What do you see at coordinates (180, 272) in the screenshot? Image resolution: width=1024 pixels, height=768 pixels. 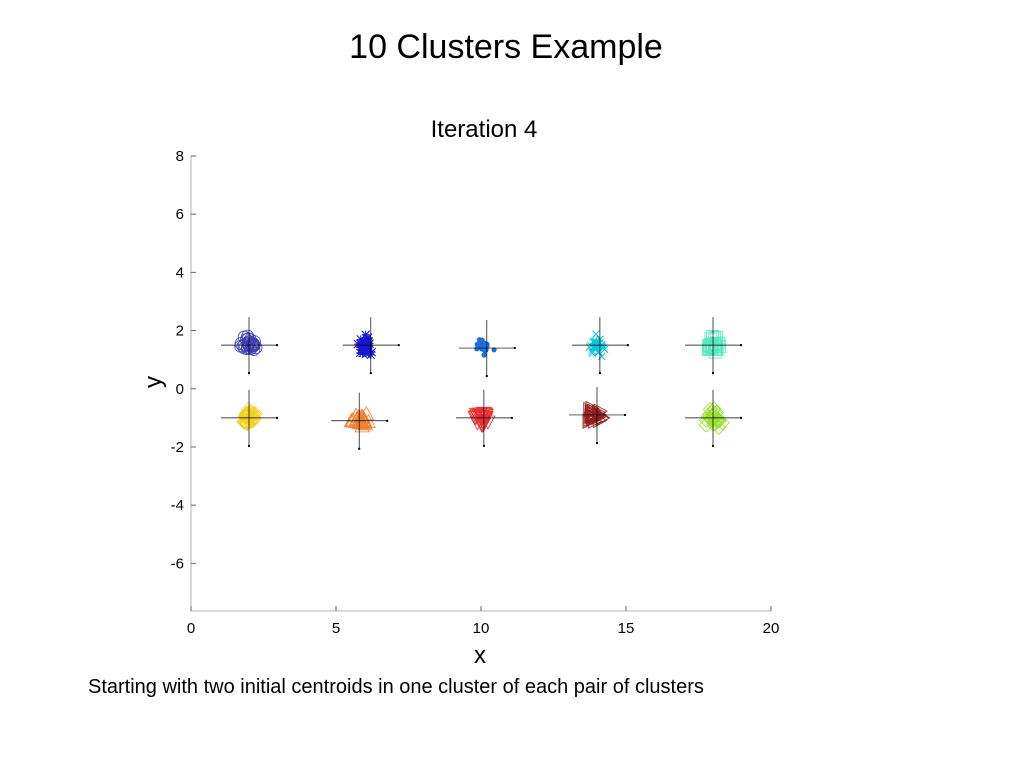 I see `y-tick-label: 4` at bounding box center [180, 272].